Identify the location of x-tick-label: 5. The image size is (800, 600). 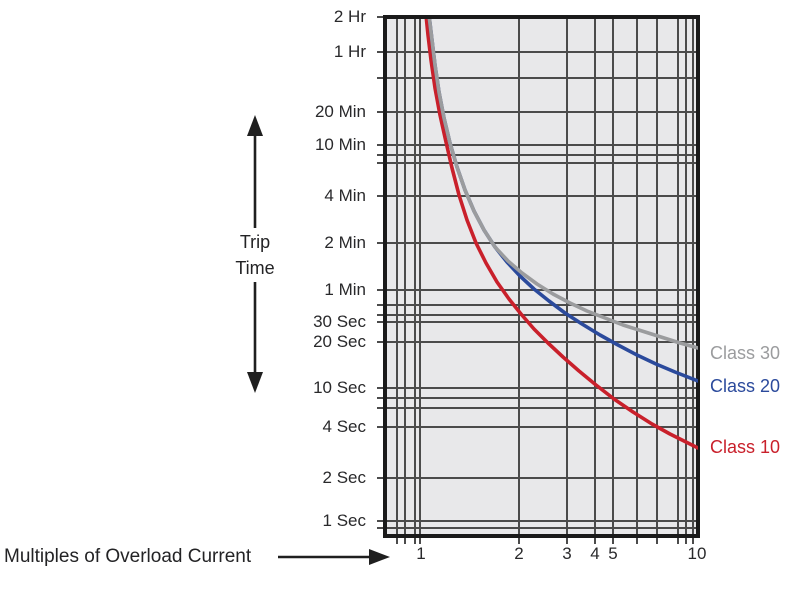
(613, 553).